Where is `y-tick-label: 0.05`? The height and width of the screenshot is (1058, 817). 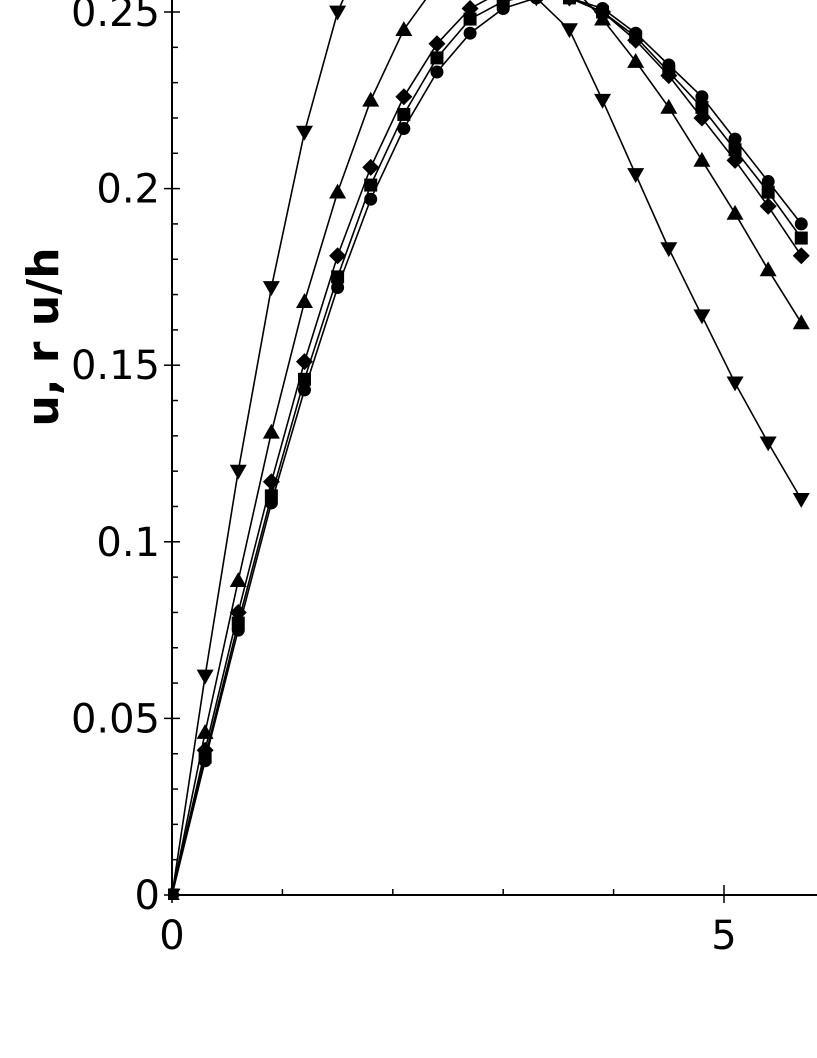 y-tick-label: 0.05 is located at coordinates (115, 719).